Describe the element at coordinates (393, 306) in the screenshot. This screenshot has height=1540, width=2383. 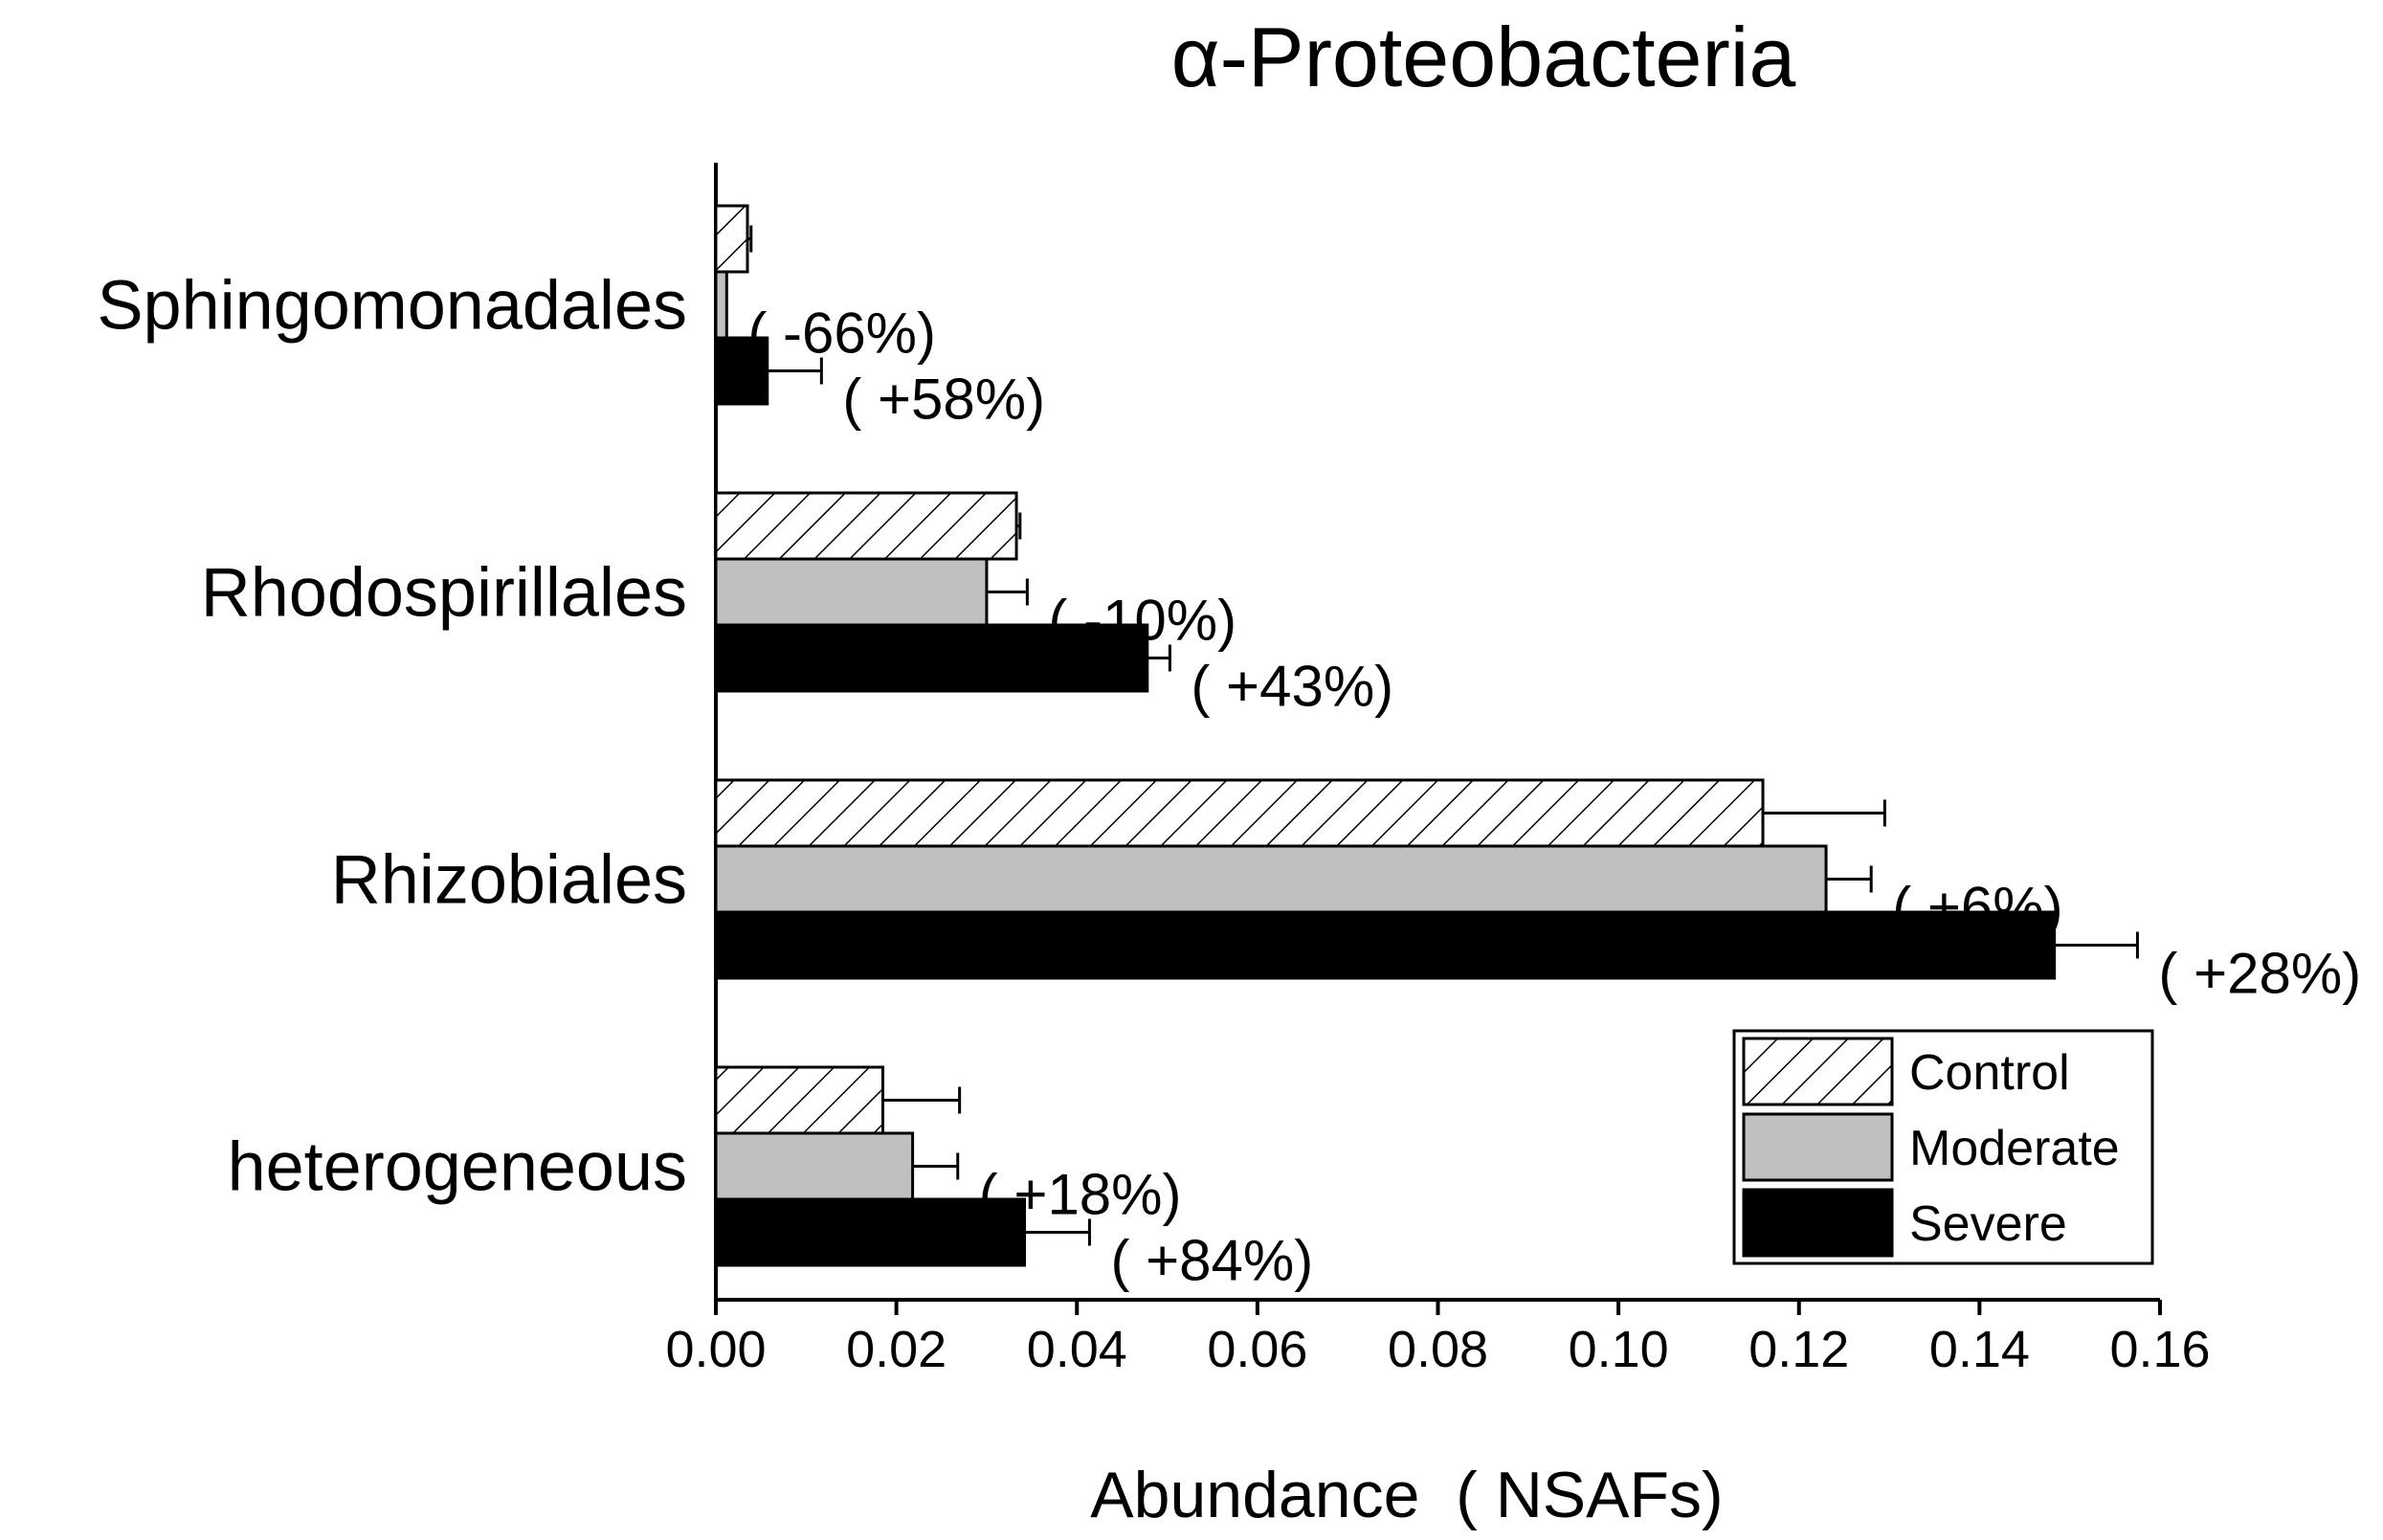
I see `category-label: Sphingomonadales` at that location.